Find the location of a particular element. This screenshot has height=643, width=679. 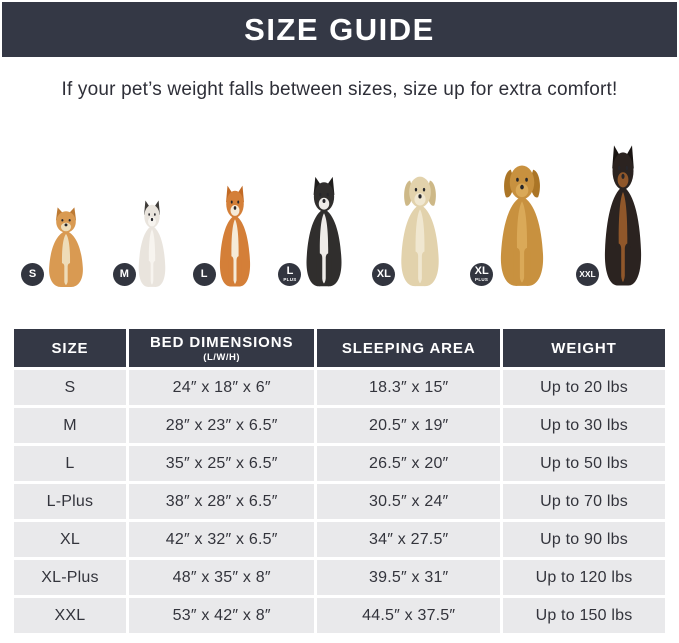

size-badge-label: XXL is located at coordinates (587, 274).